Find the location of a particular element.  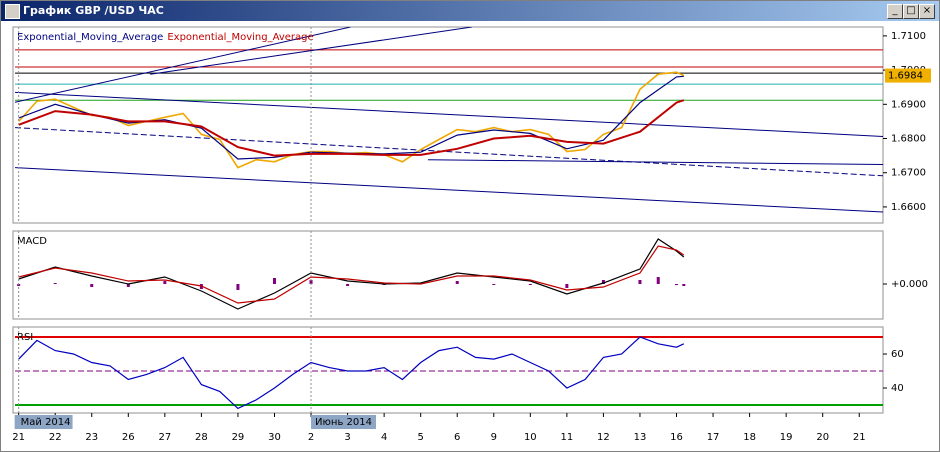

panel is located at coordinates (351, 274).